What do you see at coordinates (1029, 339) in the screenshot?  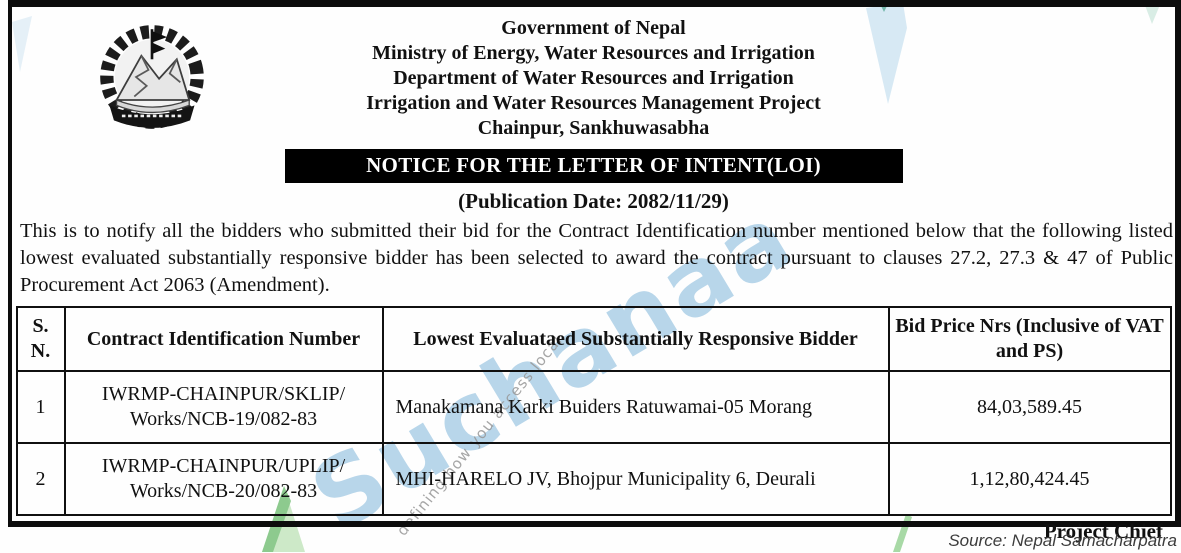 I see `header-bid-price: Bid Price Nrs (Inclusive of VAT and PS)` at bounding box center [1029, 339].